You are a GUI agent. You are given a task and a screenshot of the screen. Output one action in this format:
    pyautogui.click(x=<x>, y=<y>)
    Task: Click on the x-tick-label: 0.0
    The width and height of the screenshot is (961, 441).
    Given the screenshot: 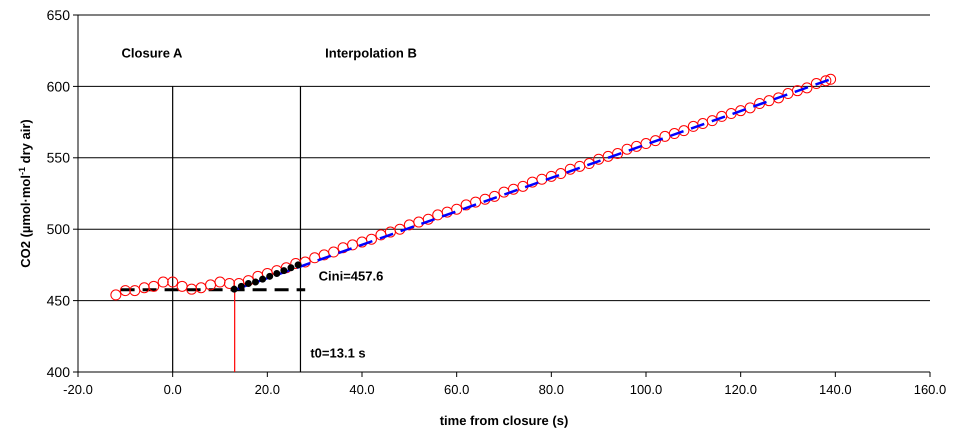 What is the action you would take?
    pyautogui.click(x=173, y=389)
    